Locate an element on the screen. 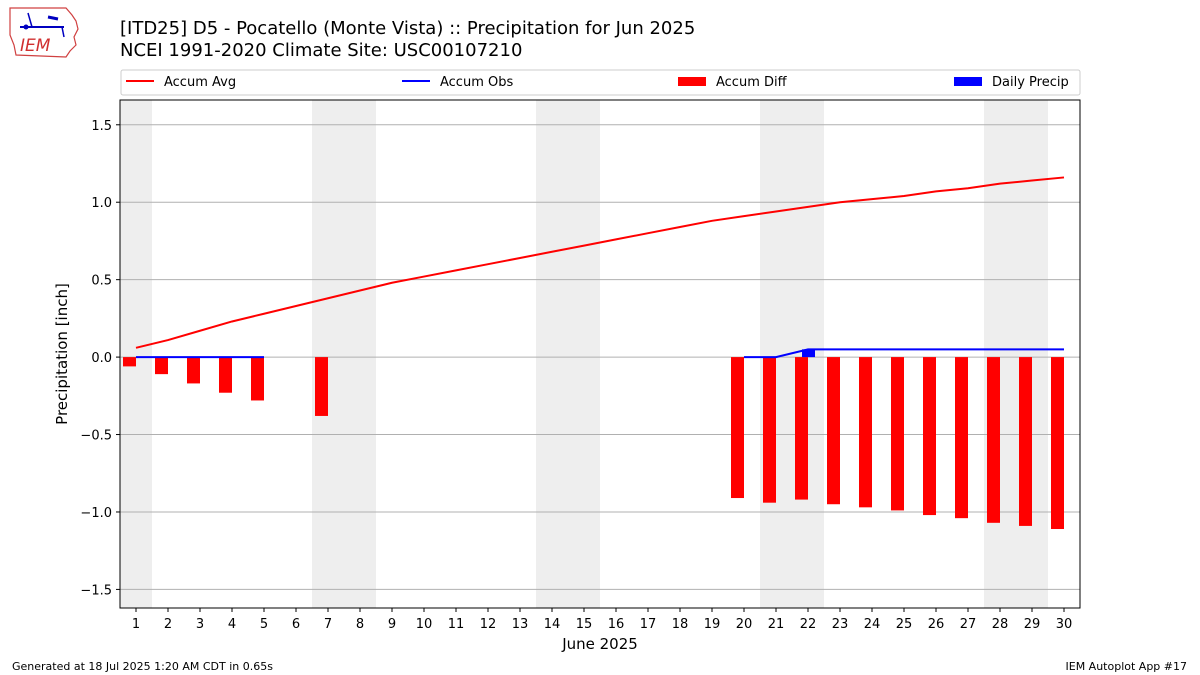 This screenshot has width=1200, height=675. x-tick-label: 9 is located at coordinates (392, 624).